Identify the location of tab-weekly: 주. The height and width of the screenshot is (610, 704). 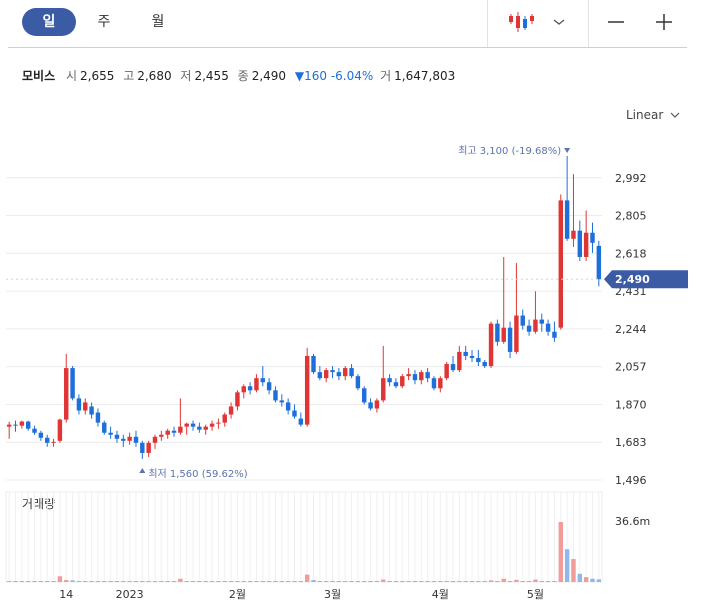
(104, 22).